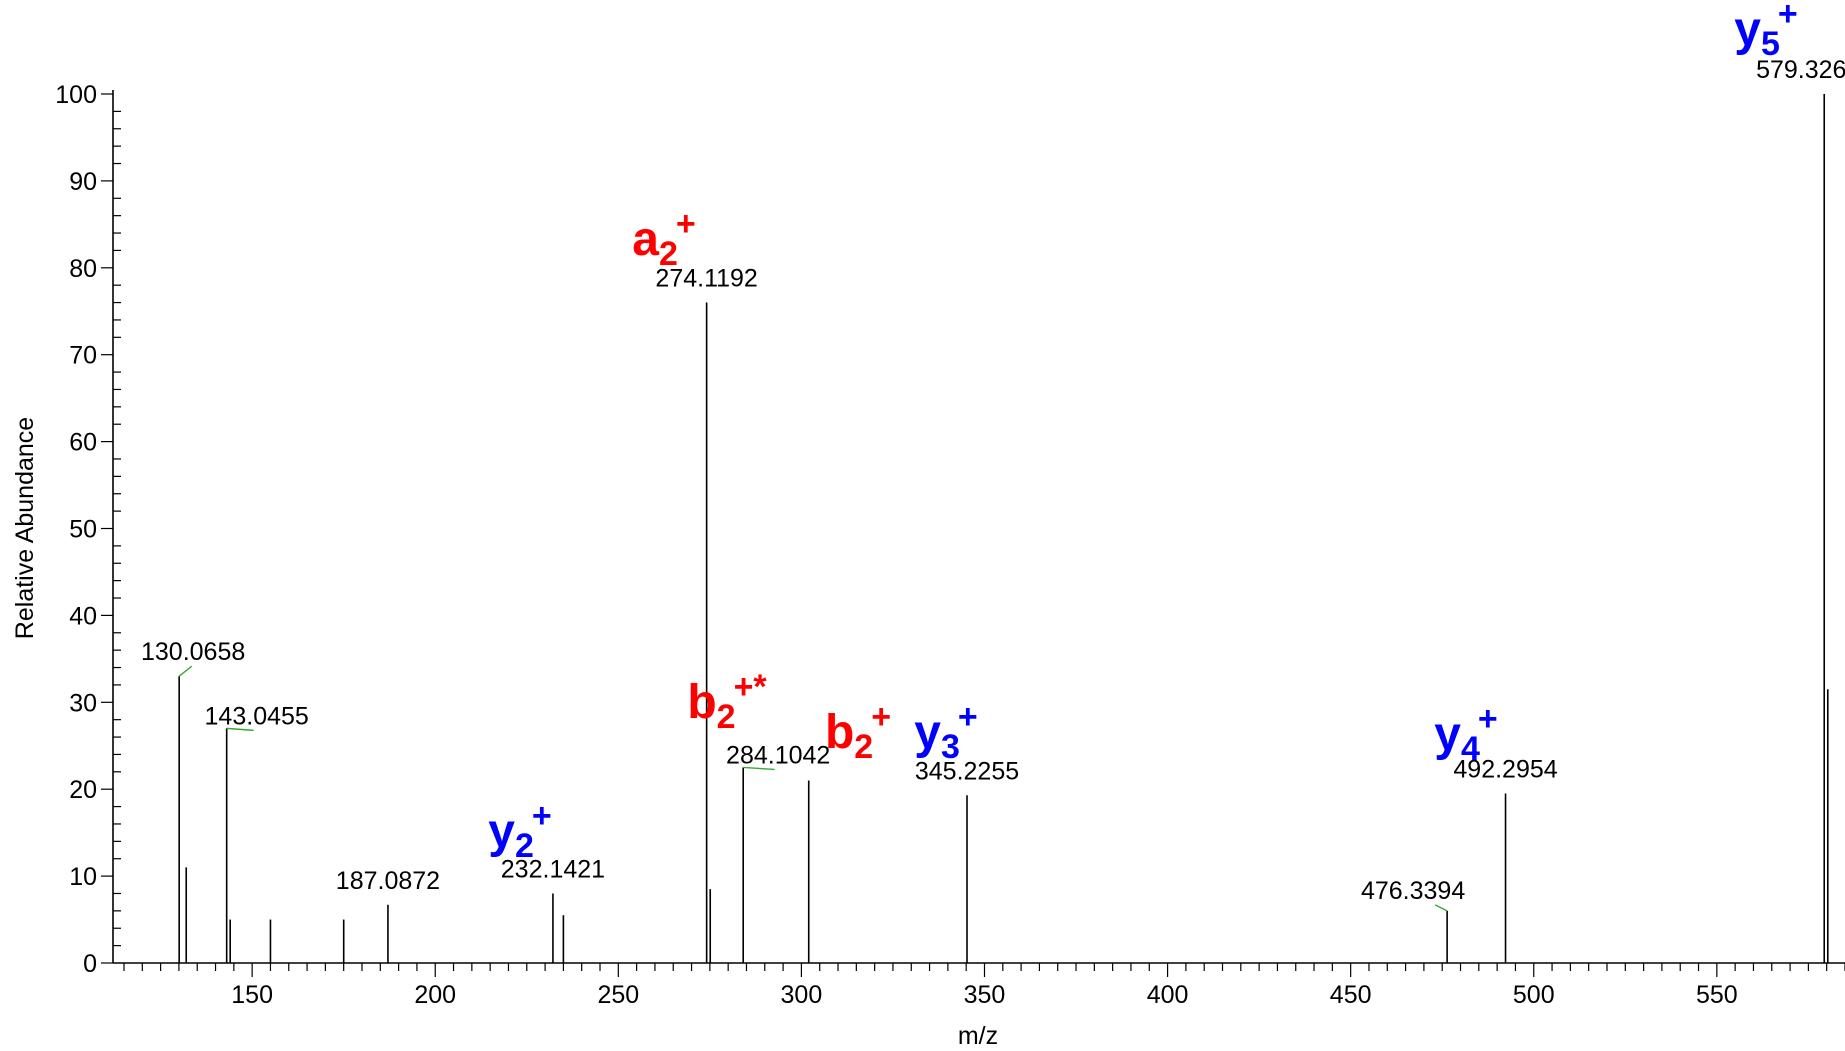  What do you see at coordinates (388, 881) in the screenshot?
I see `peak-label: 187.0872` at bounding box center [388, 881].